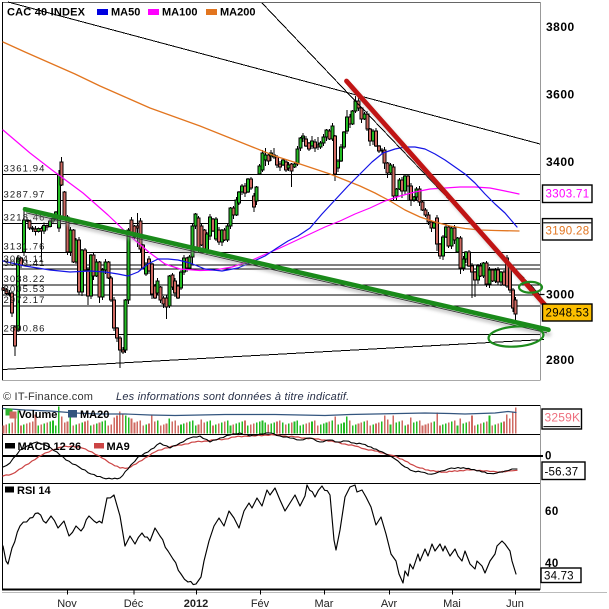  Describe the element at coordinates (560, 27) in the screenshot. I see `svg-text: 3800` at that location.